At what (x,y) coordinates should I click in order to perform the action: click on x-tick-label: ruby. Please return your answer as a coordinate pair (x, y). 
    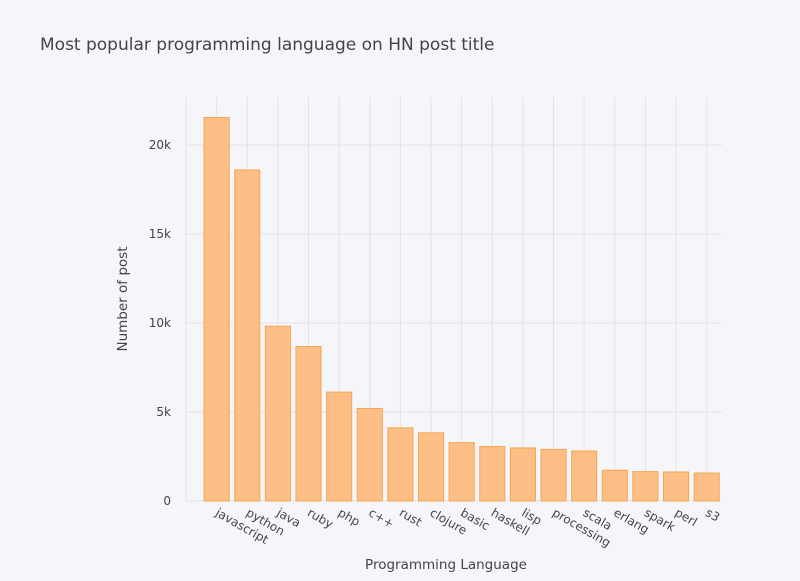
    Looking at the image, I should click on (320, 518).